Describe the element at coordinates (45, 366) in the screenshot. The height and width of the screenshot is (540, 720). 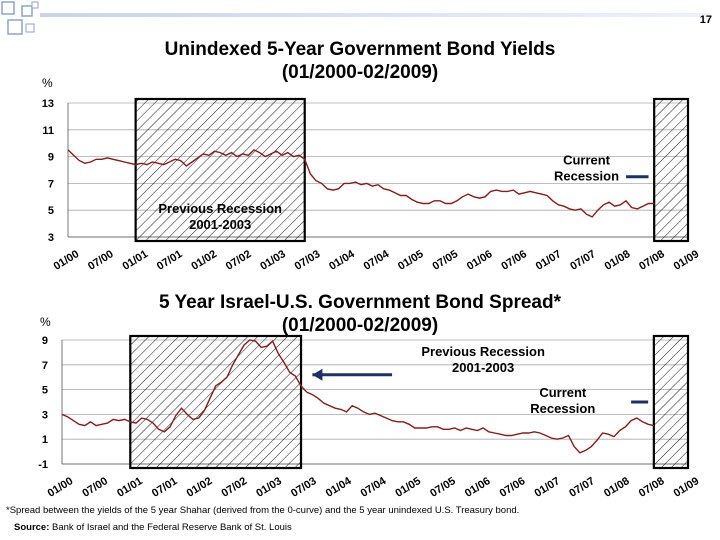
I see `c2-y-tick-label: 7` at that location.